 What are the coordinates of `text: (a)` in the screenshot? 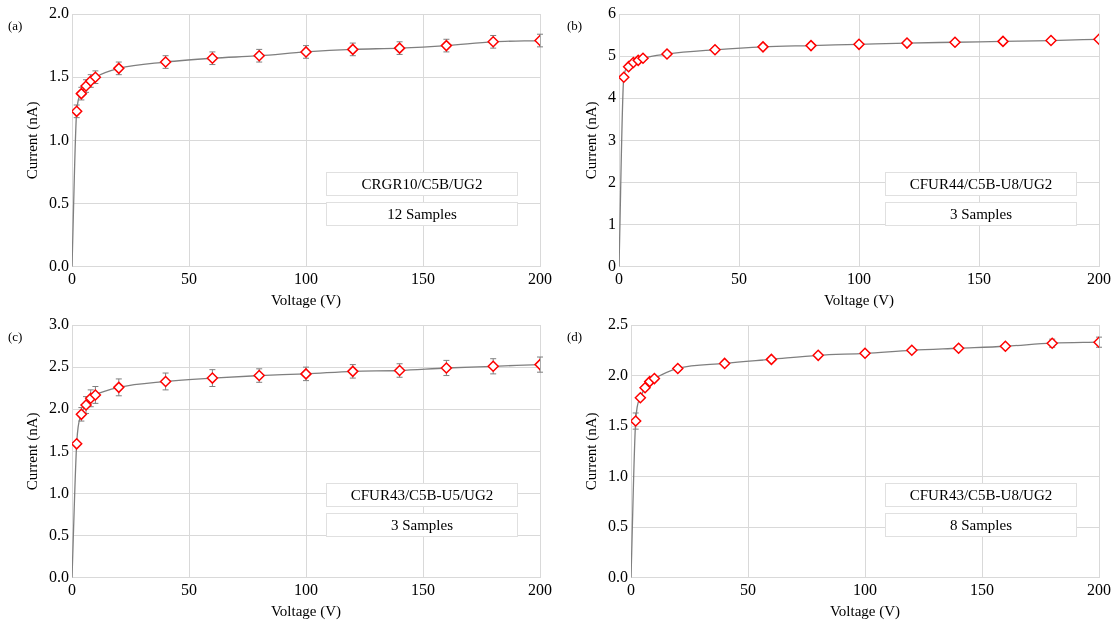 It's located at (15, 26).